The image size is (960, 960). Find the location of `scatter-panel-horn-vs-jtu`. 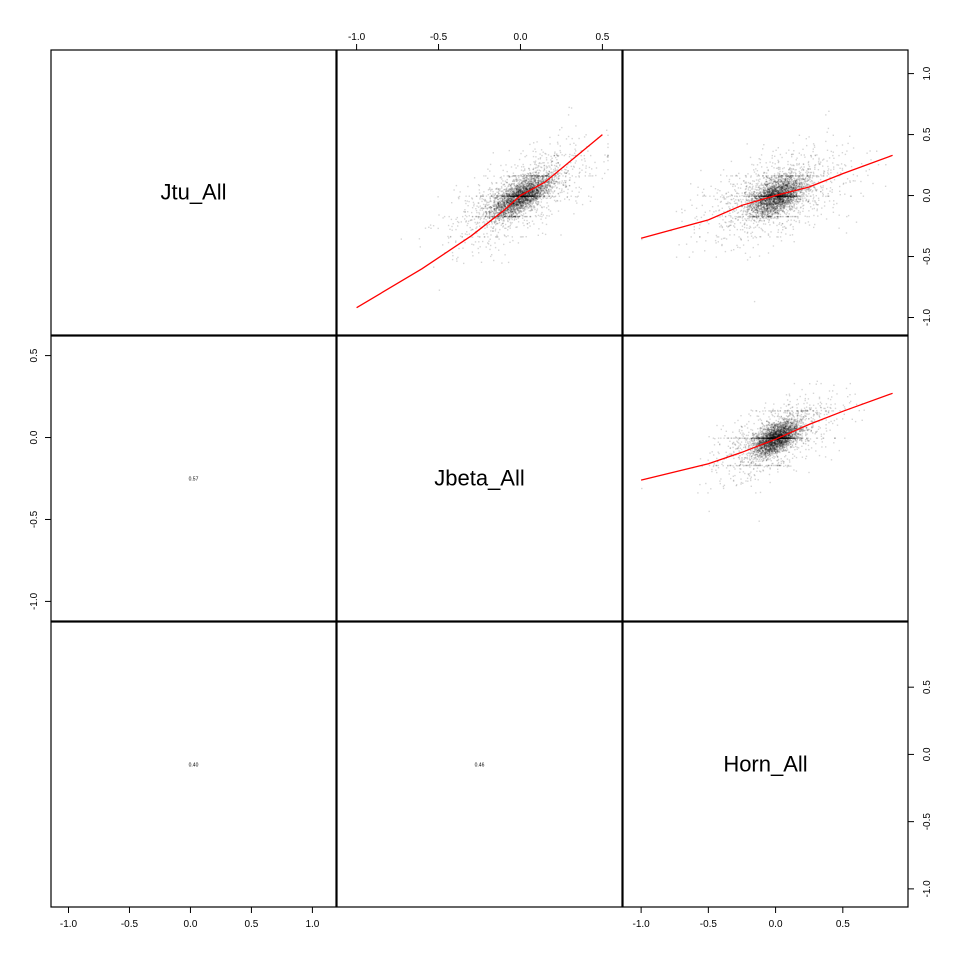

scatter-panel-horn-vs-jtu is located at coordinates (766, 206).